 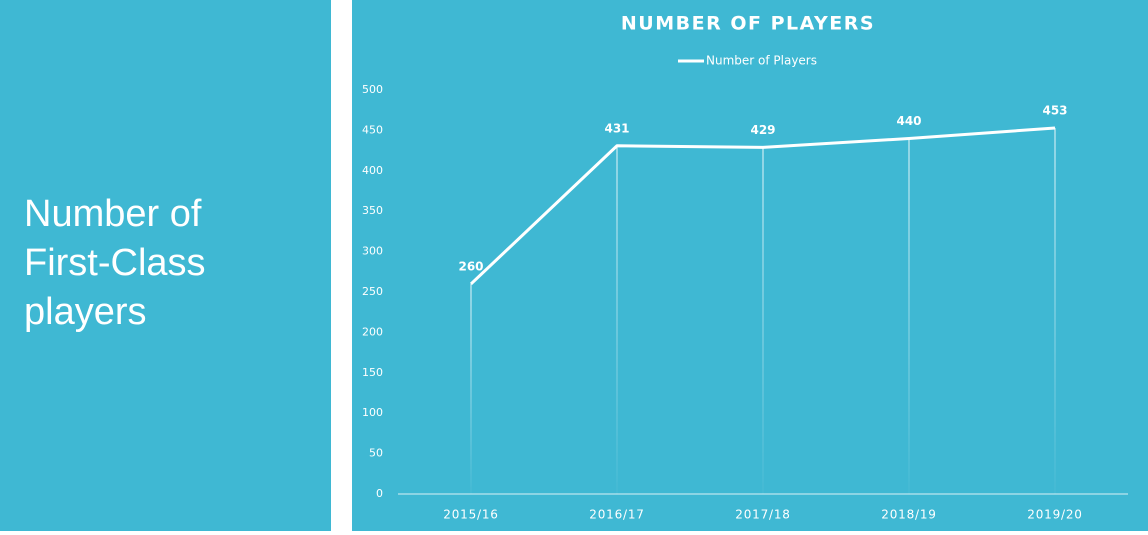 I want to click on chart-title: NUMBER OF PLAYERS, so click(x=748, y=24).